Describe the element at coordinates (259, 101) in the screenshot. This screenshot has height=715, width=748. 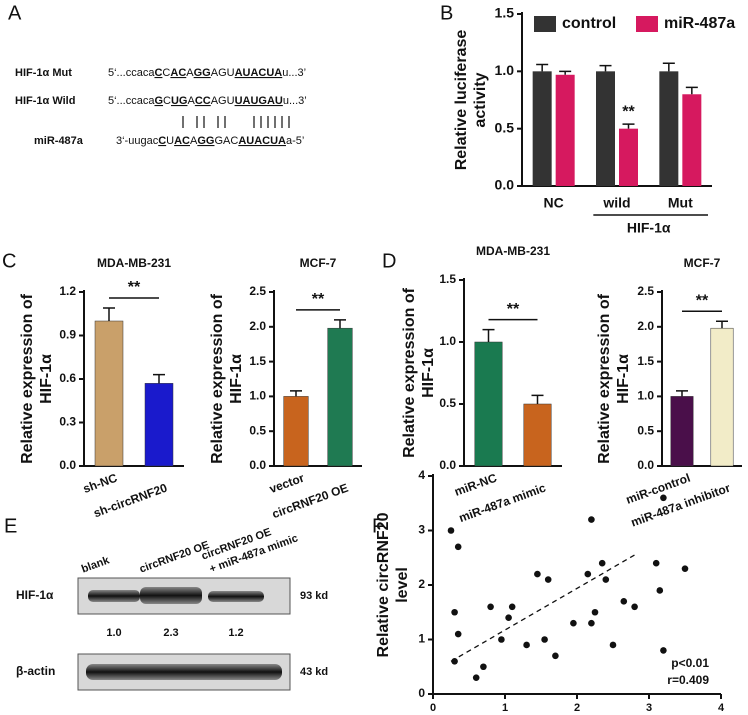
I see `sequence-segment: UAUGAU` at that location.